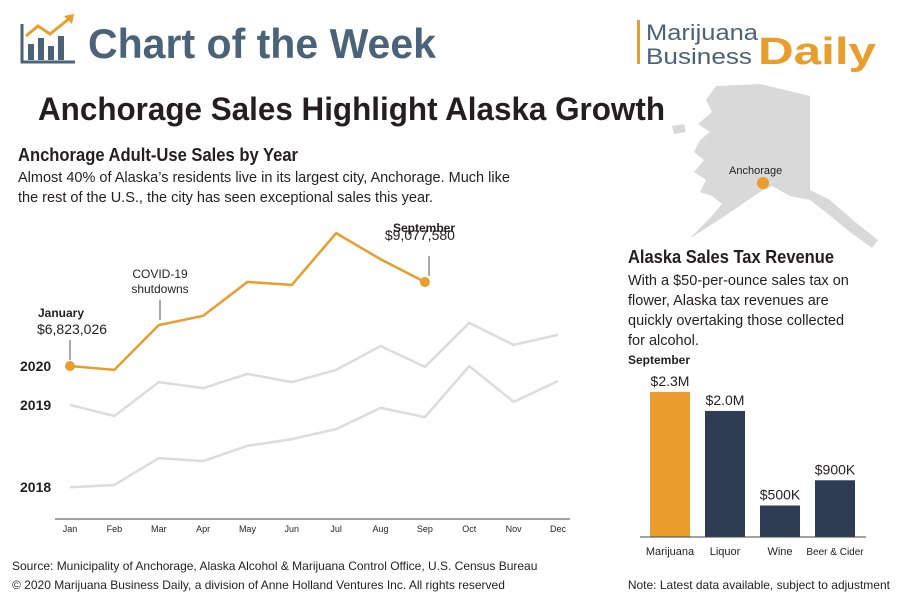  I want to click on series-label: 2020, so click(35, 366).